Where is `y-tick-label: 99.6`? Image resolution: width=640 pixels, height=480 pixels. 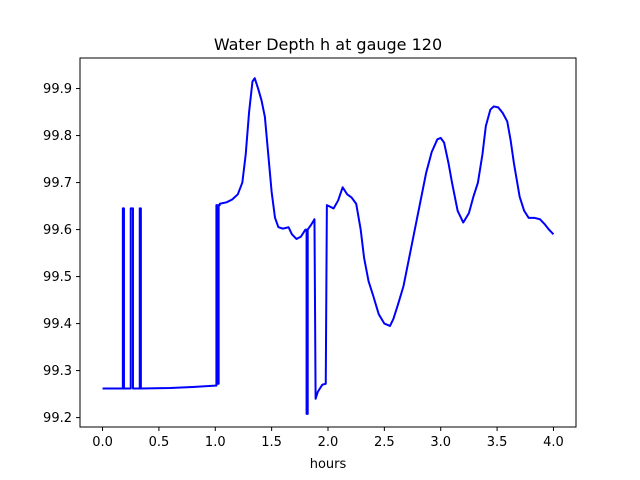
y-tick-label: 99.6 is located at coordinates (57, 230).